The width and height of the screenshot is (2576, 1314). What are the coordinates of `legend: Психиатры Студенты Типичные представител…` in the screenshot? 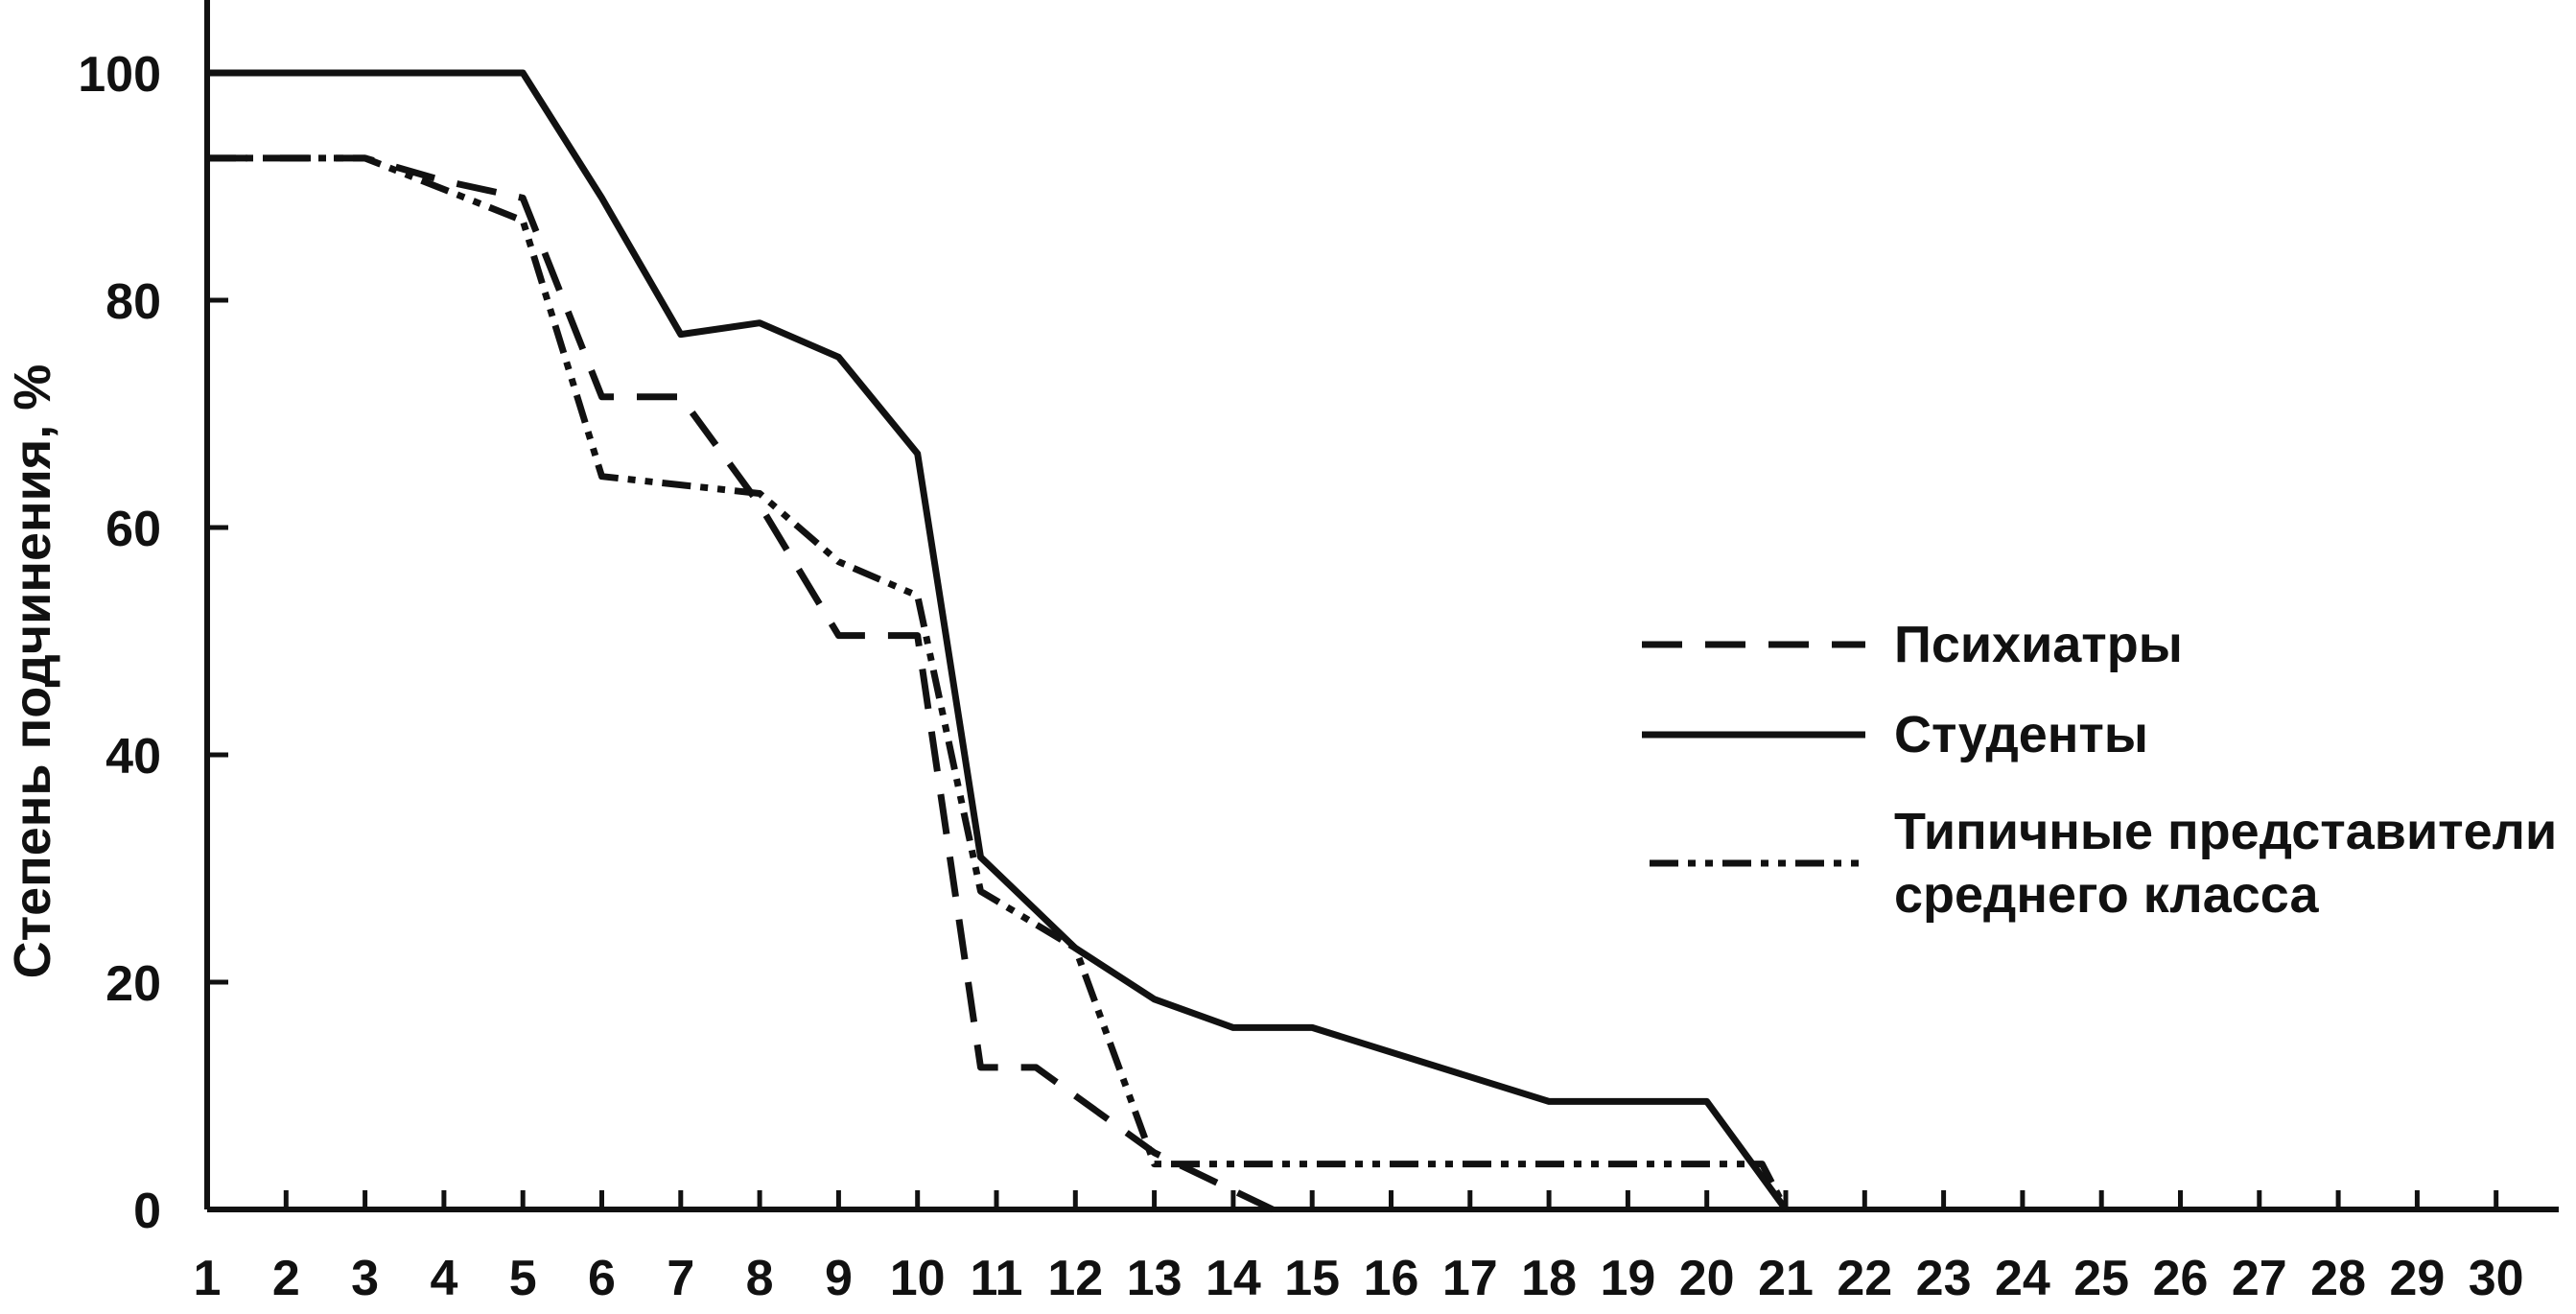 It's located at (2106, 770).